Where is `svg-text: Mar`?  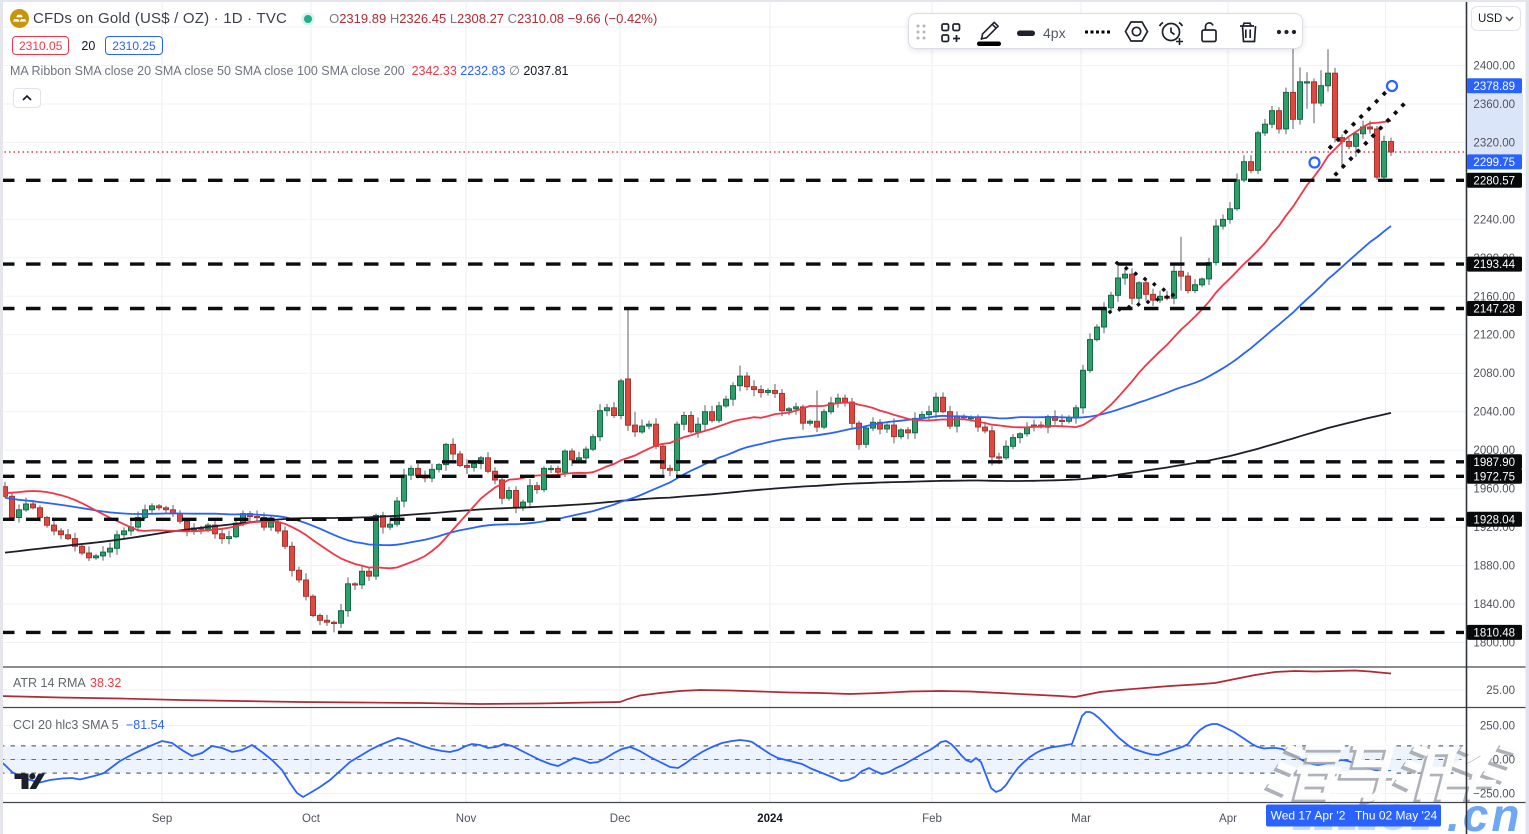
svg-text: Mar is located at coordinates (1081, 819).